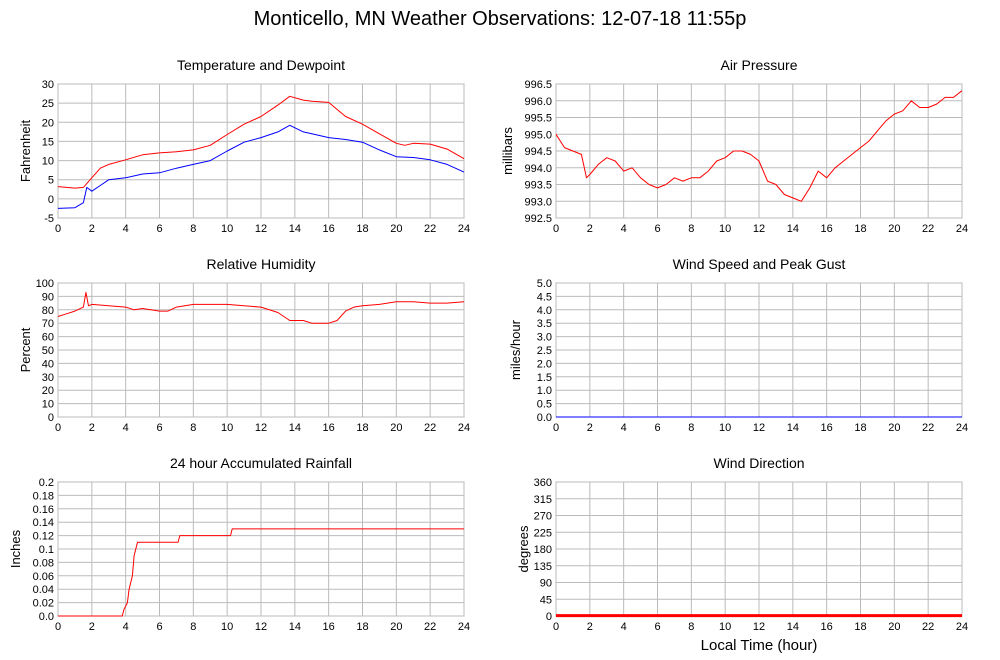  What do you see at coordinates (43, 590) in the screenshot?
I see `y-tick-label: 0.04` at bounding box center [43, 590].